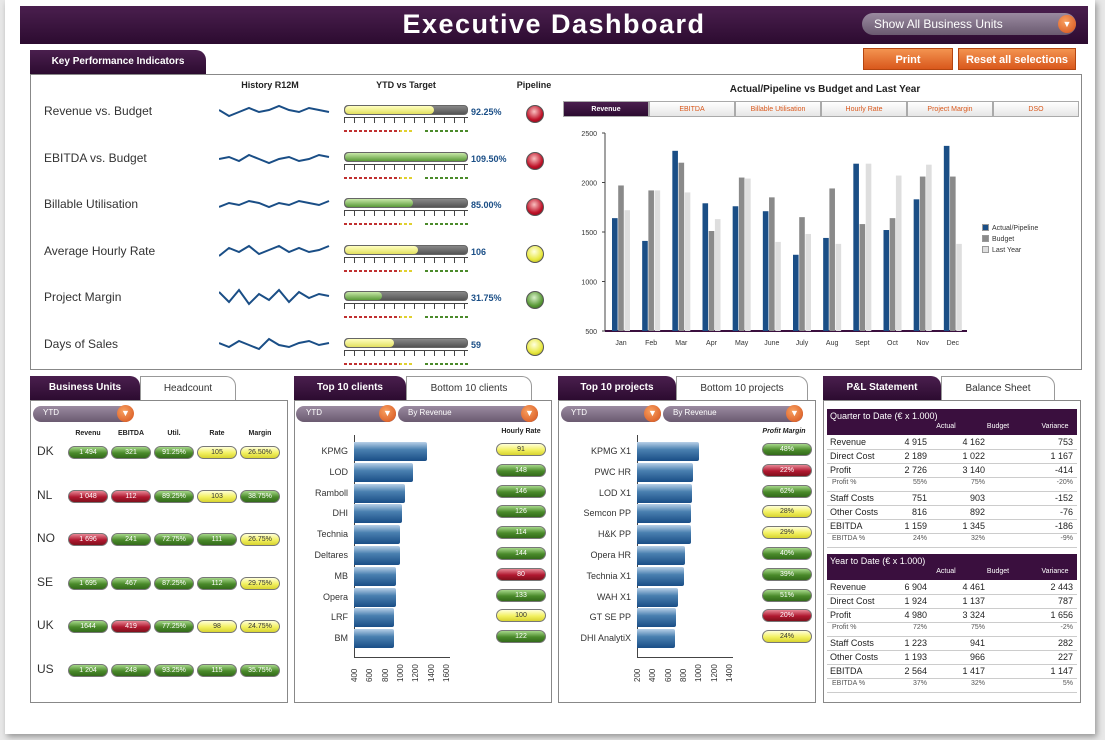 The height and width of the screenshot is (740, 1105). Describe the element at coordinates (787, 553) in the screenshot. I see `metric-pill: 40%` at that location.